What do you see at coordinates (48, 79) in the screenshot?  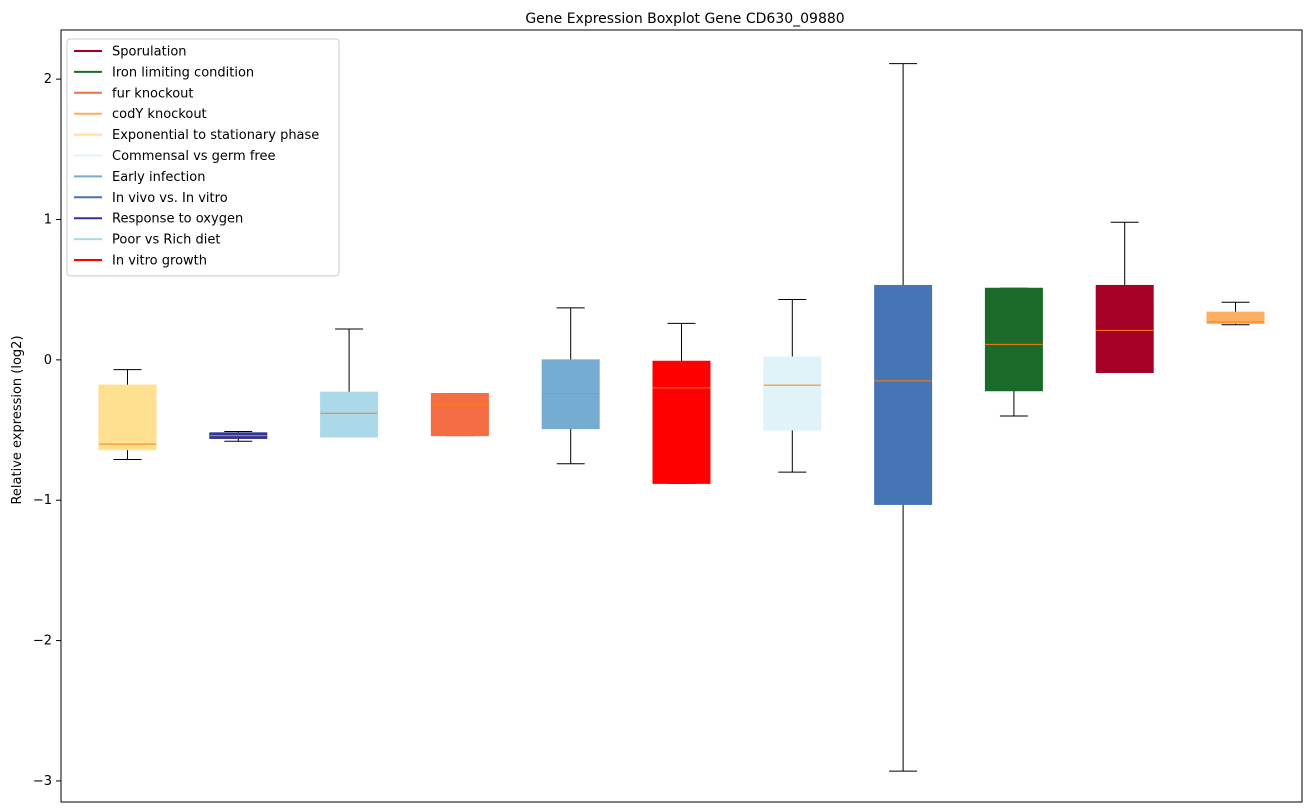 I see `y-tick-label: 2` at bounding box center [48, 79].